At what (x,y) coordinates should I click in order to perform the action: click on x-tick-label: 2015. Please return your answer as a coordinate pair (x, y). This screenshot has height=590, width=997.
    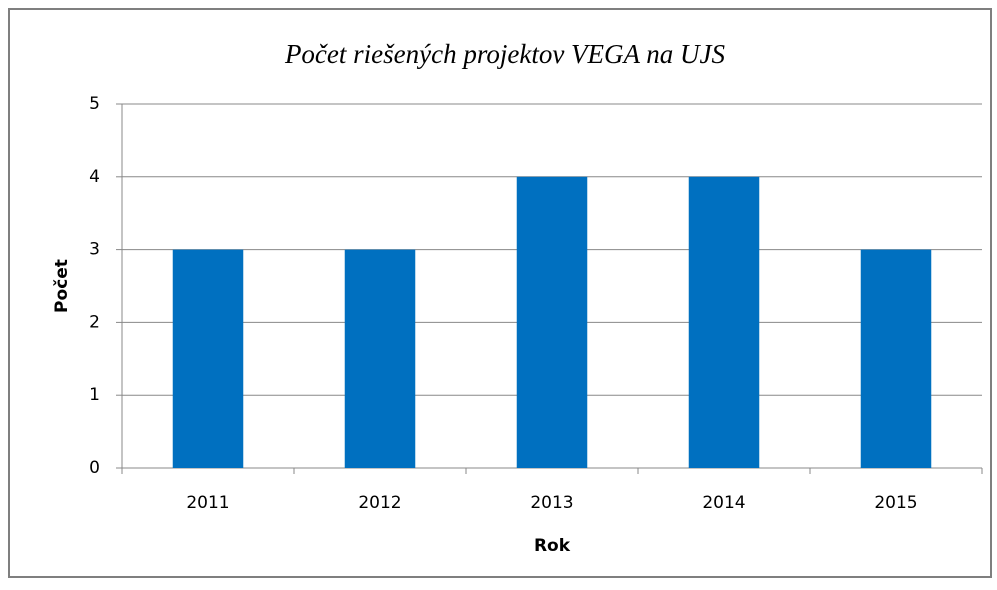
    Looking at the image, I should click on (895, 503).